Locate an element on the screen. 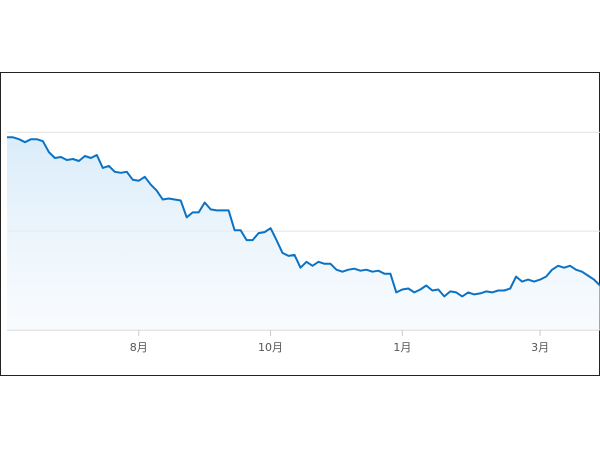 The width and height of the screenshot is (600, 454). x-tick-label: 3月 is located at coordinates (540, 347).